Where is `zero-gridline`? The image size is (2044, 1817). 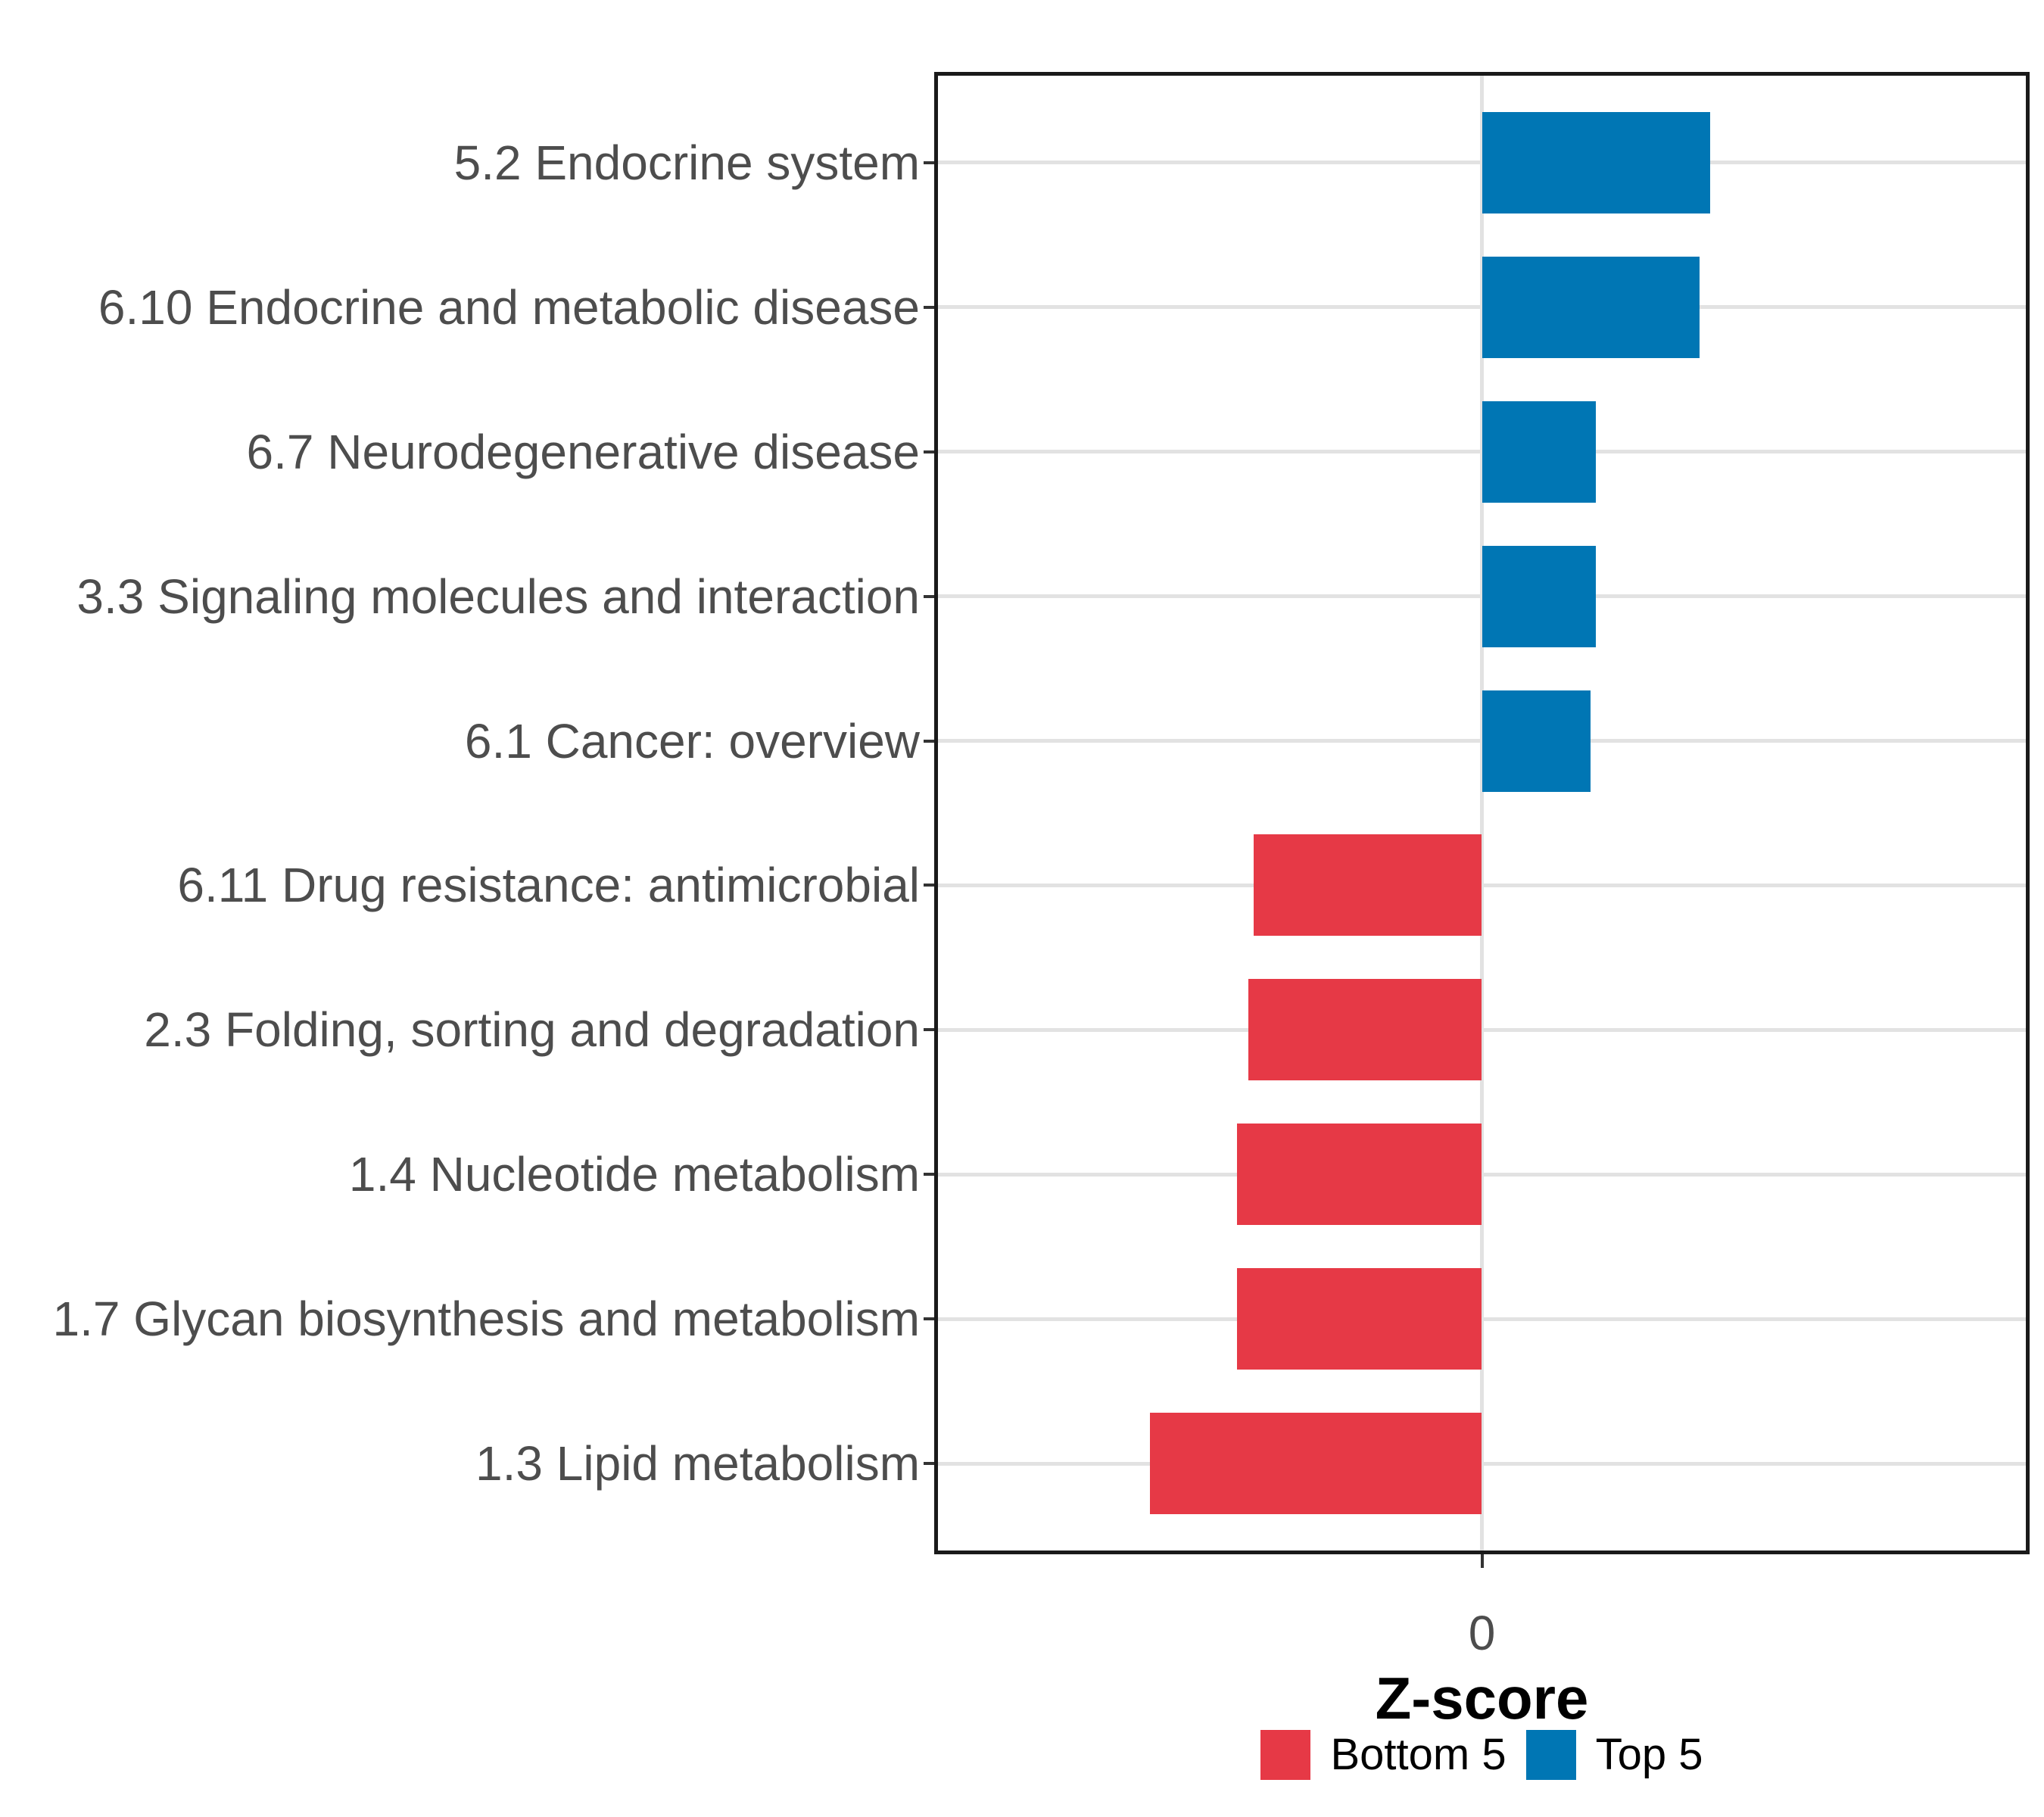
zero-gridline is located at coordinates (1482, 813).